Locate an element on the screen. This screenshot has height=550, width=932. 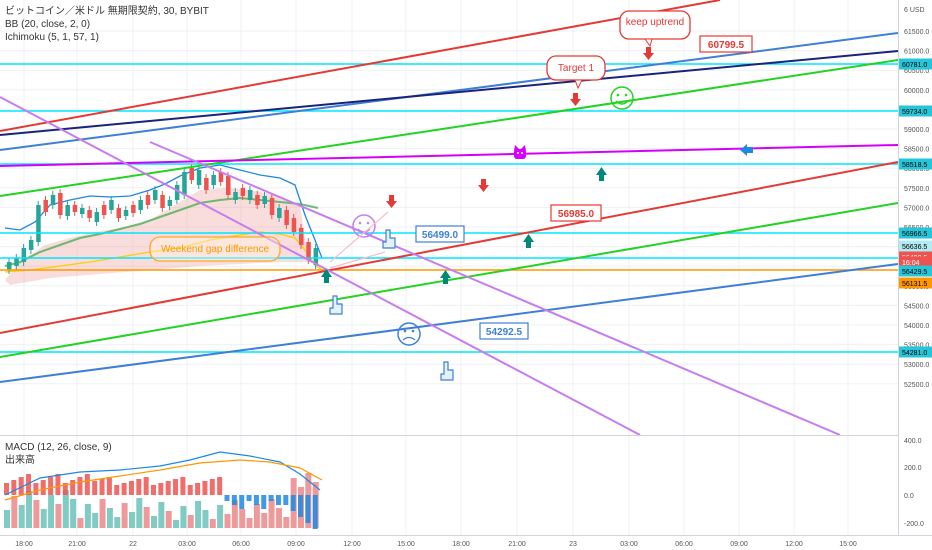
label-60799: 60799.5 is located at coordinates (726, 44).